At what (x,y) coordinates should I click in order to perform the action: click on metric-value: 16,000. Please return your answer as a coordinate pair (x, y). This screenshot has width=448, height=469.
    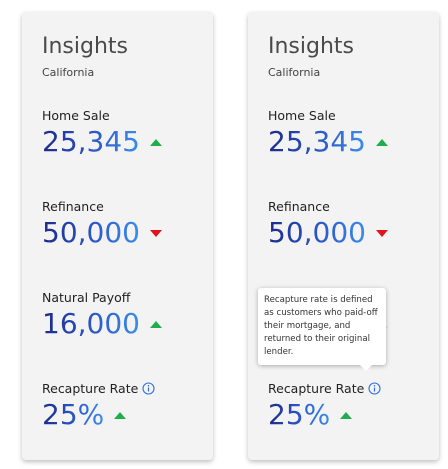
    Looking at the image, I should click on (102, 323).